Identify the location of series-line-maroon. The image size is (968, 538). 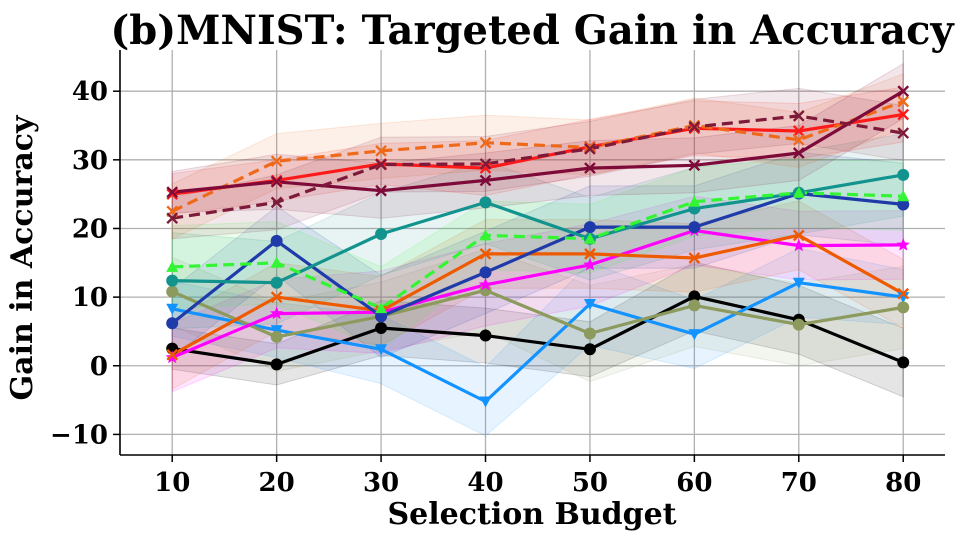
(538, 141).